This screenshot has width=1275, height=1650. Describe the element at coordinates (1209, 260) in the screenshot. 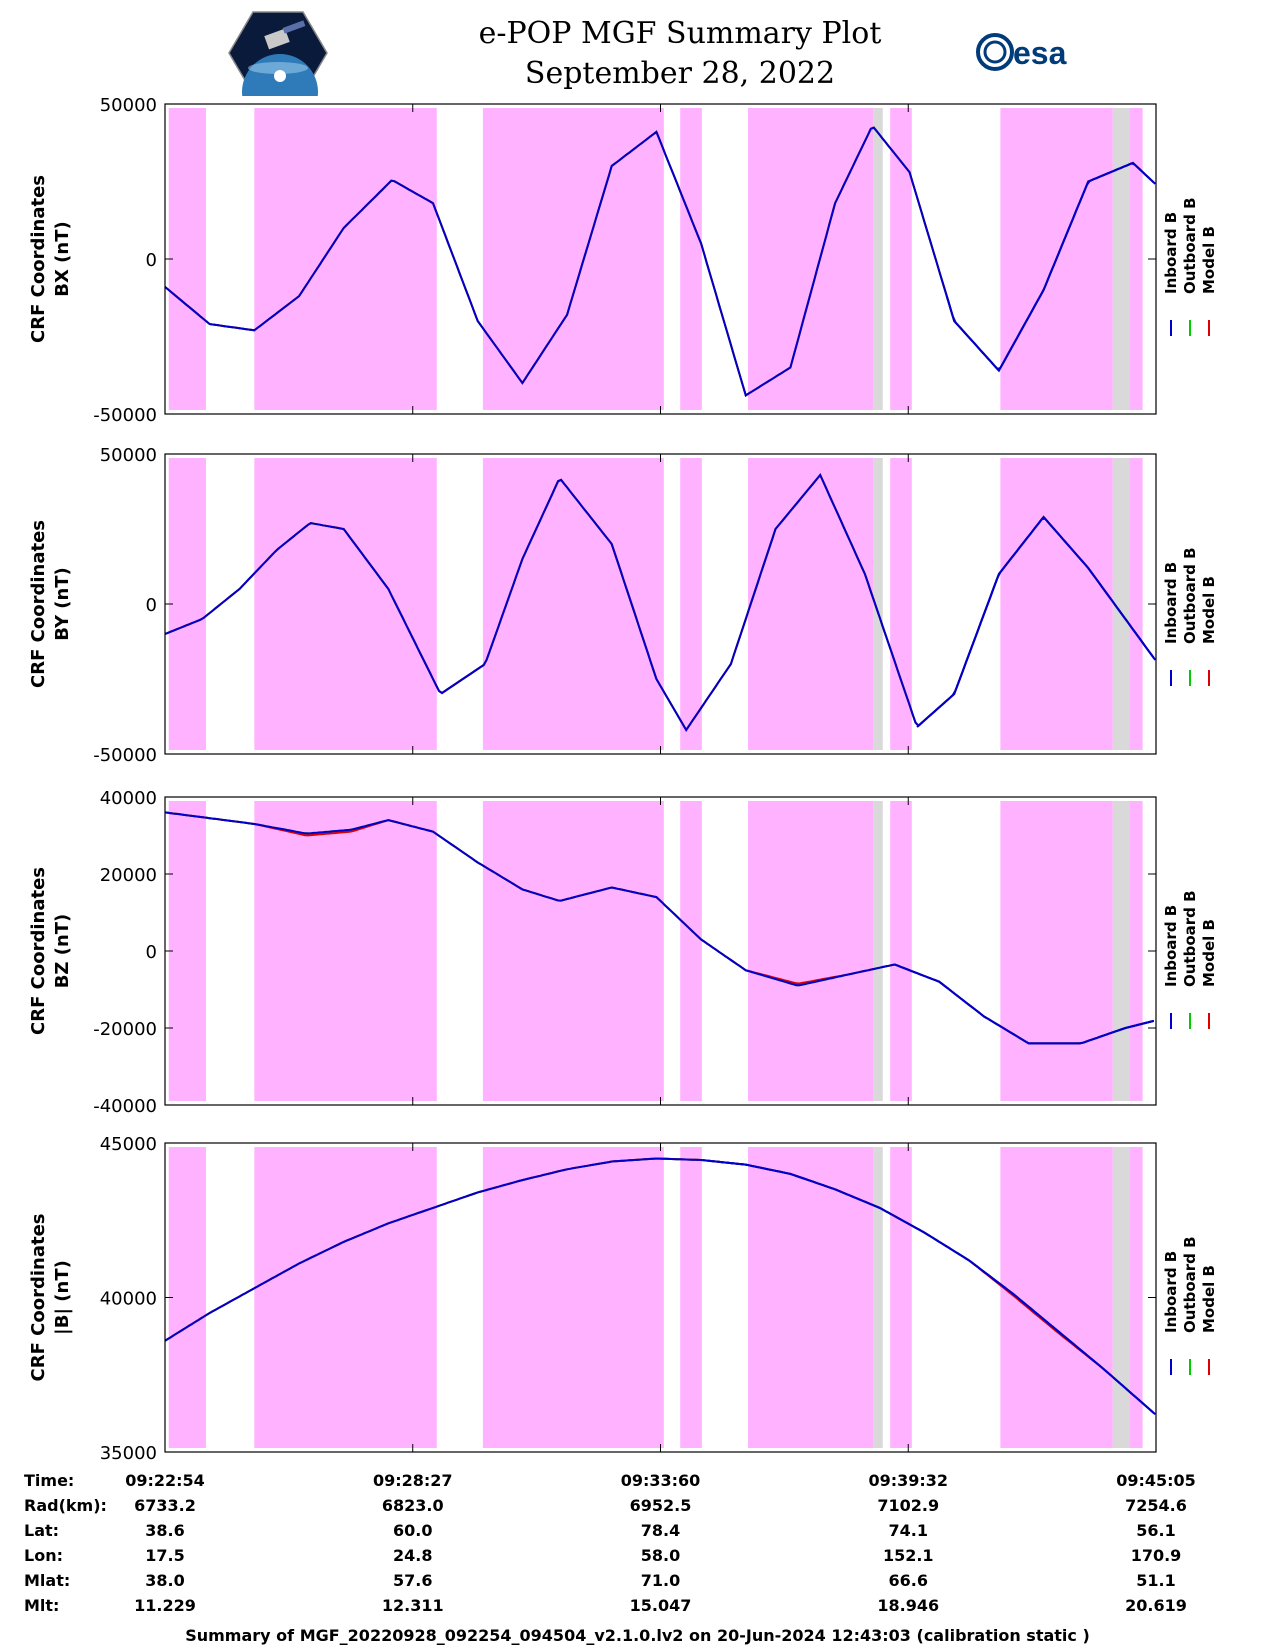

I see `panel-1-legend-model-b: Model B` at that location.